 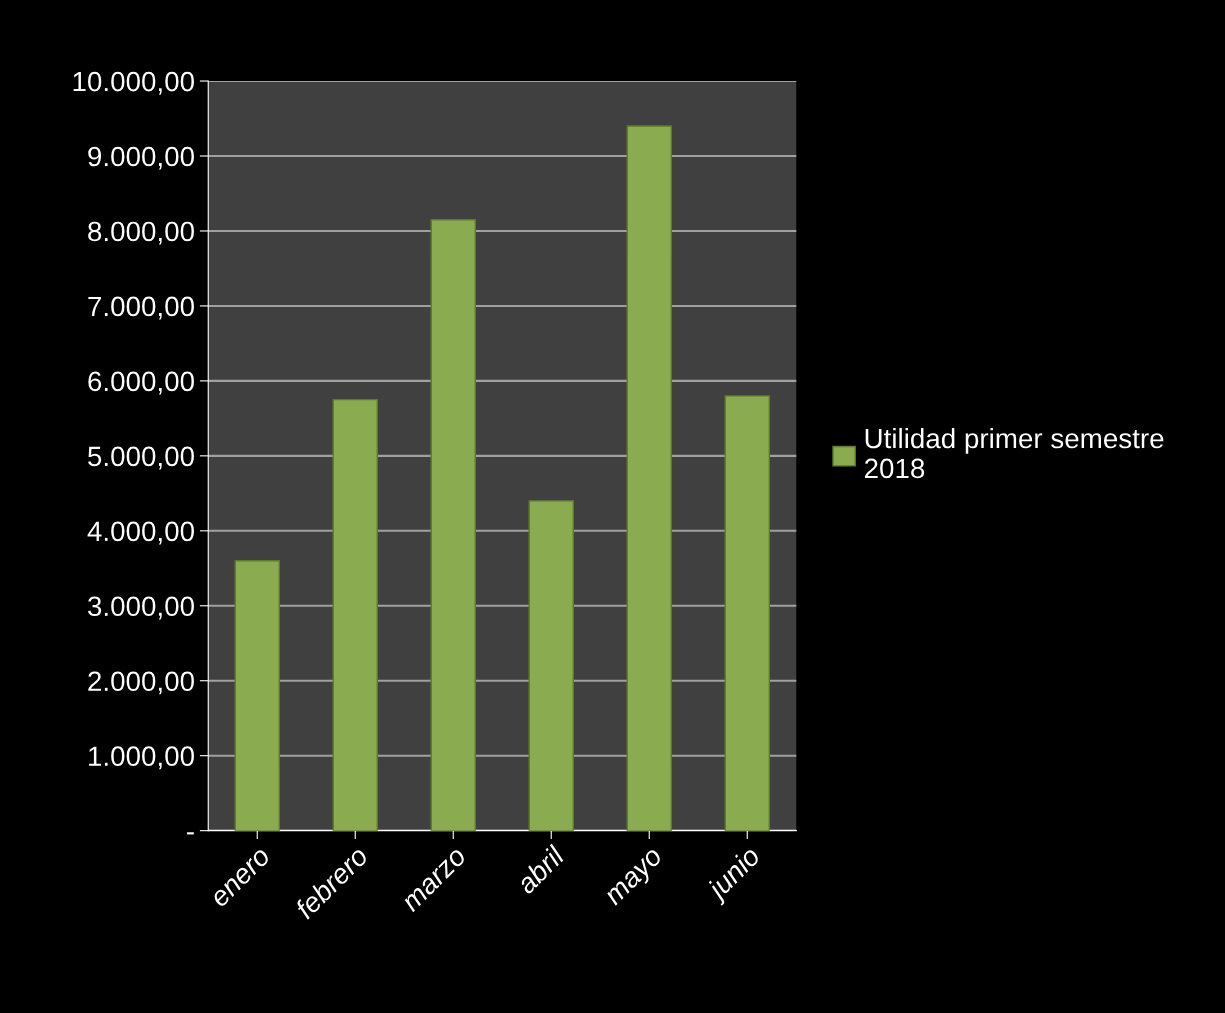 I want to click on y-tick-label: 3.000,00, so click(x=141, y=608).